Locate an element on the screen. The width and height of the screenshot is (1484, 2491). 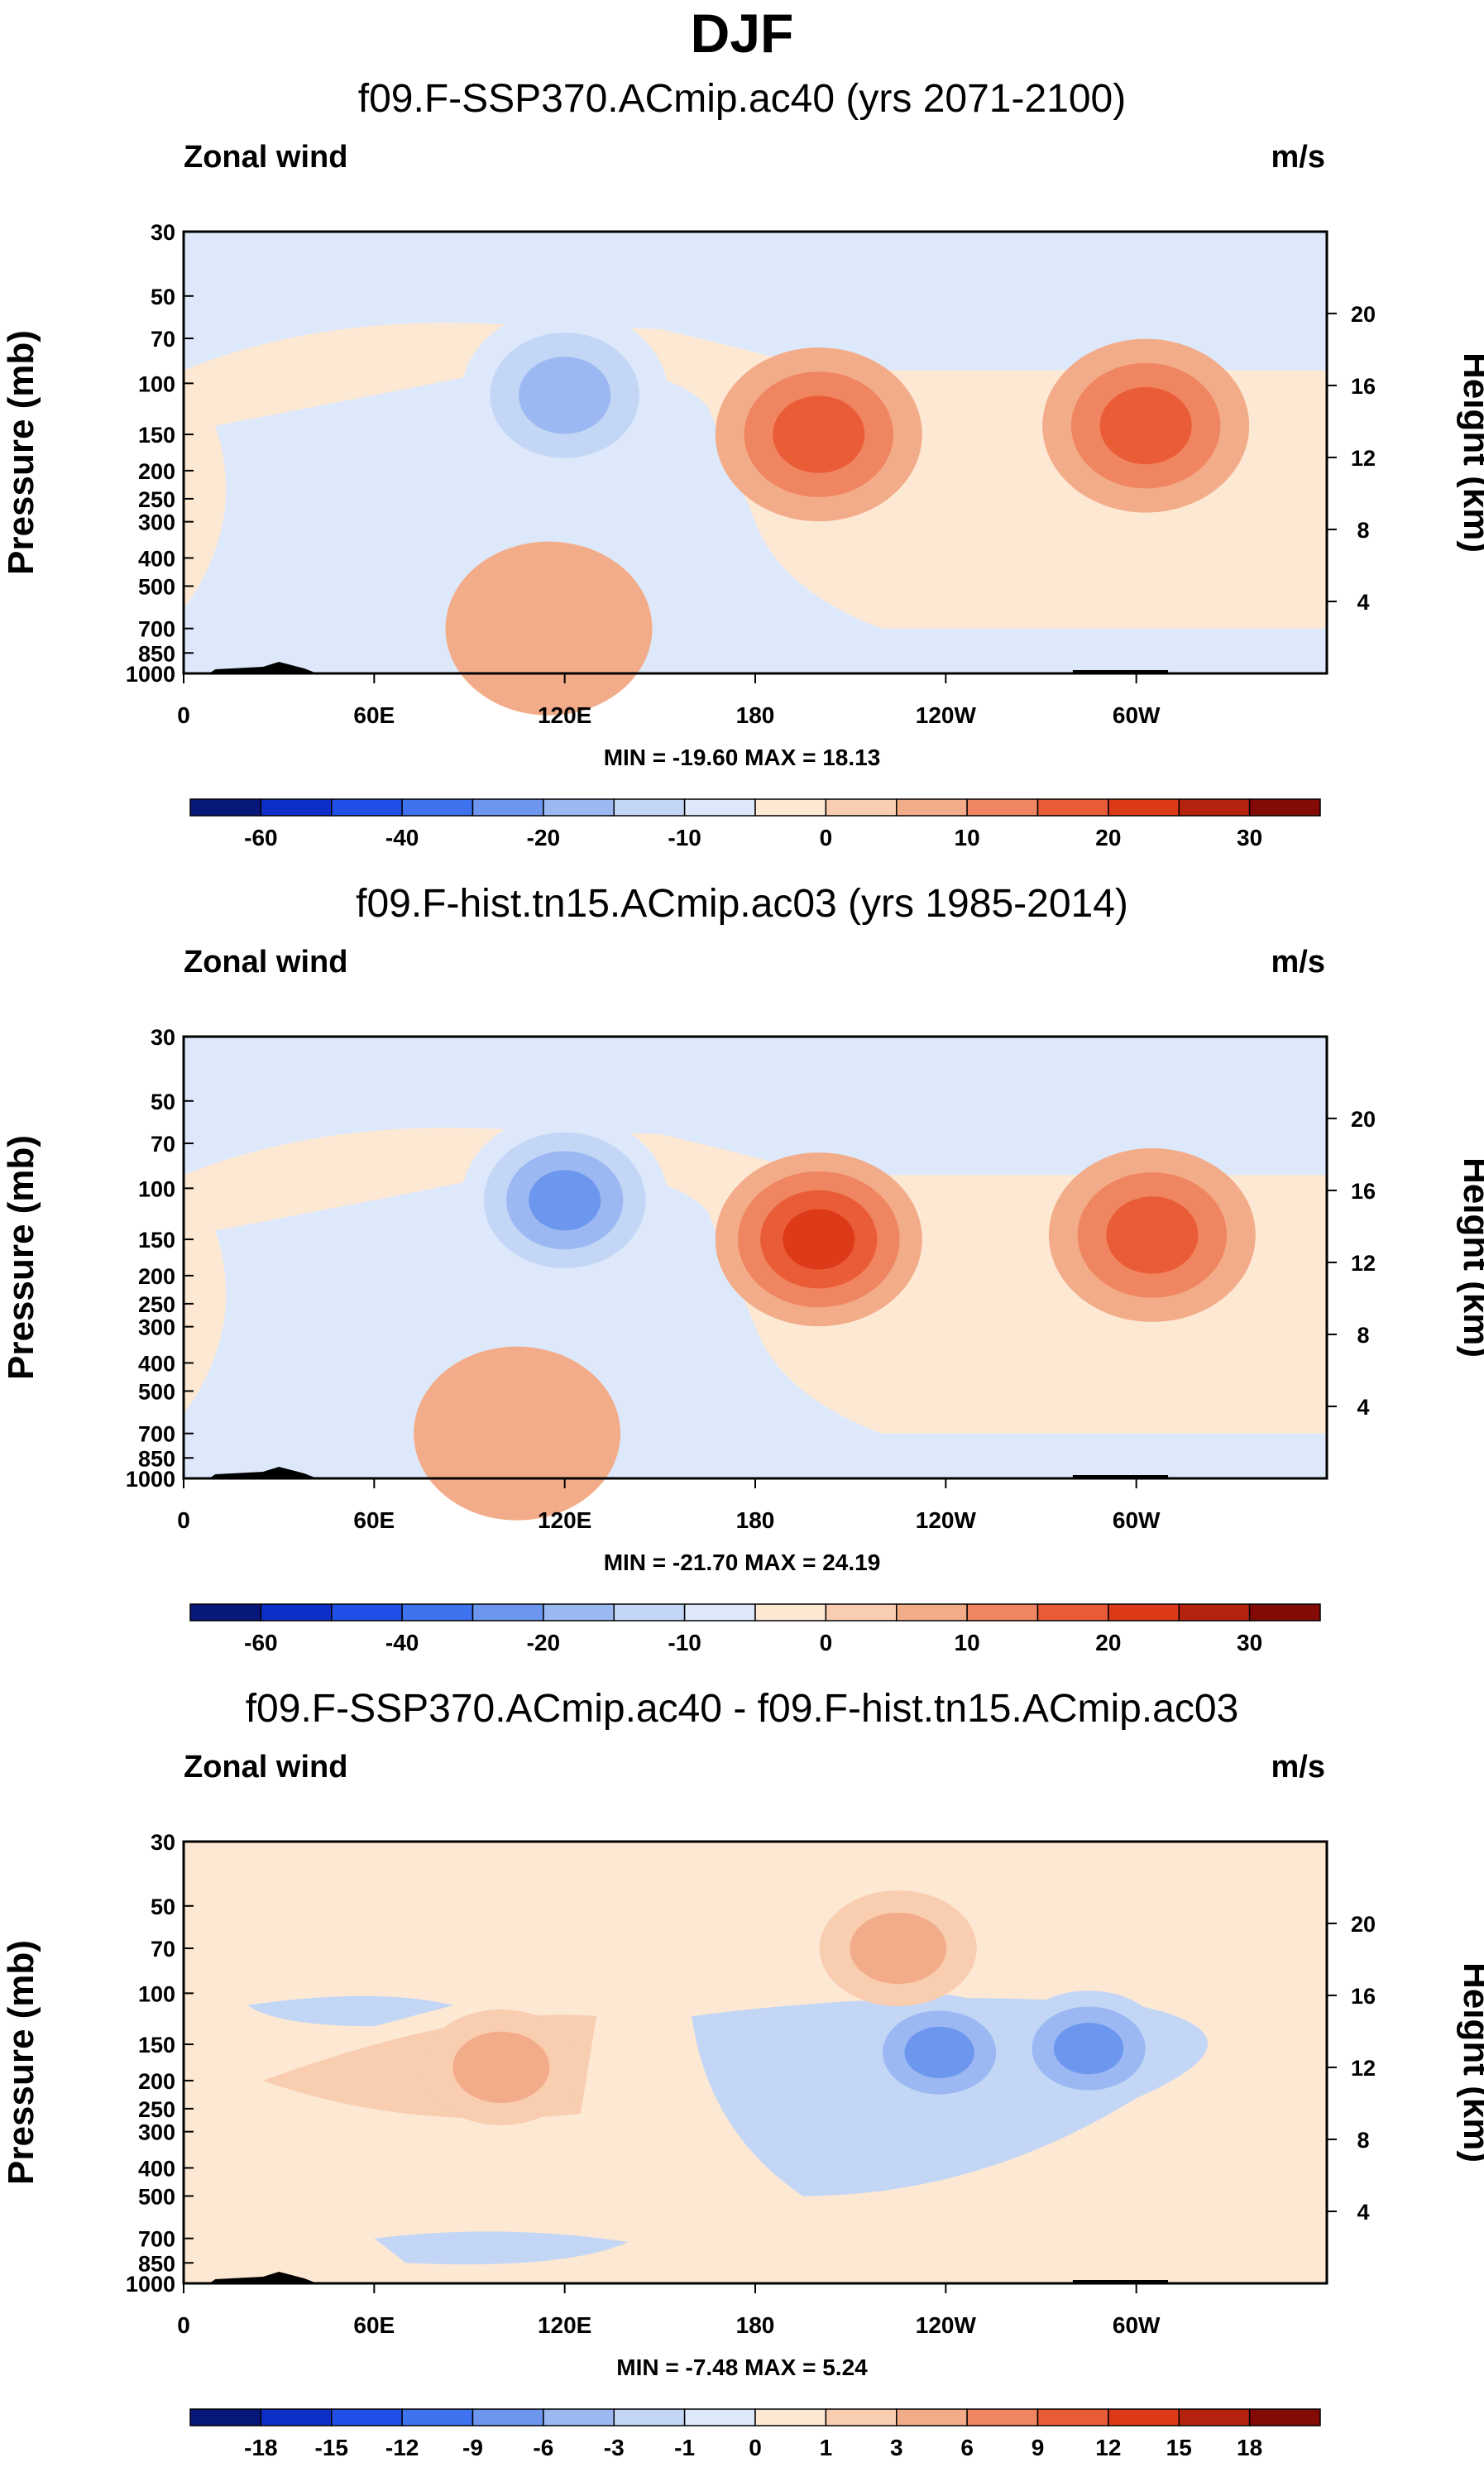
upper-band is located at coordinates (755, 1071).